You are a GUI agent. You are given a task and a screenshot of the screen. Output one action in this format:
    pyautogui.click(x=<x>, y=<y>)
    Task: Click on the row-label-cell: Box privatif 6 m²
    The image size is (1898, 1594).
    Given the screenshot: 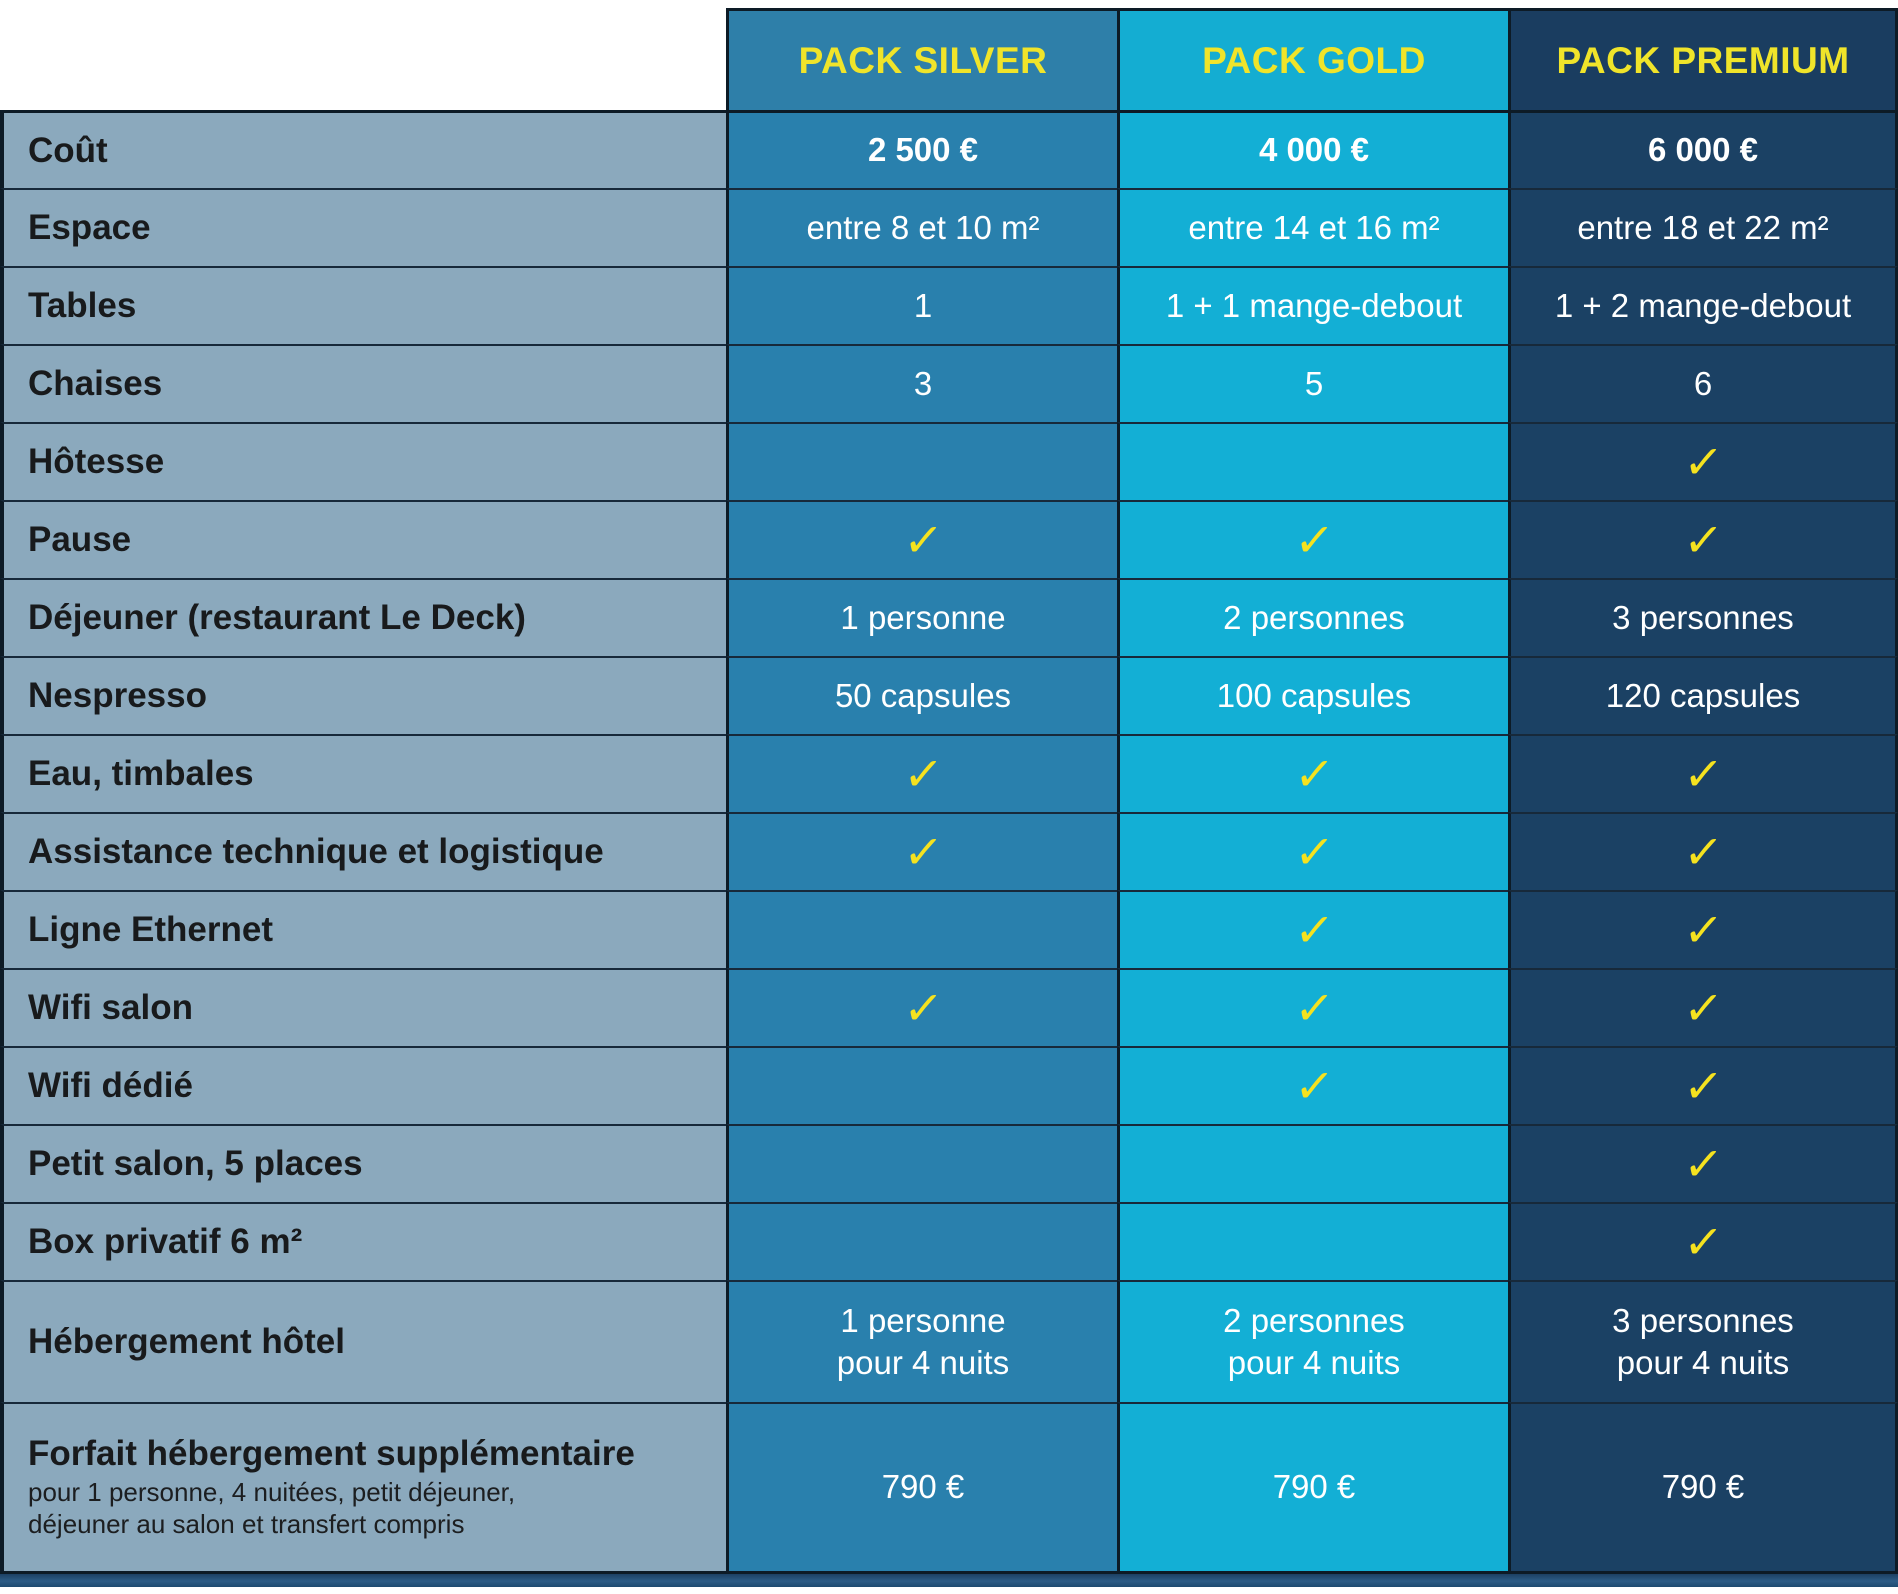 What is the action you would take?
    pyautogui.click(x=363, y=1241)
    